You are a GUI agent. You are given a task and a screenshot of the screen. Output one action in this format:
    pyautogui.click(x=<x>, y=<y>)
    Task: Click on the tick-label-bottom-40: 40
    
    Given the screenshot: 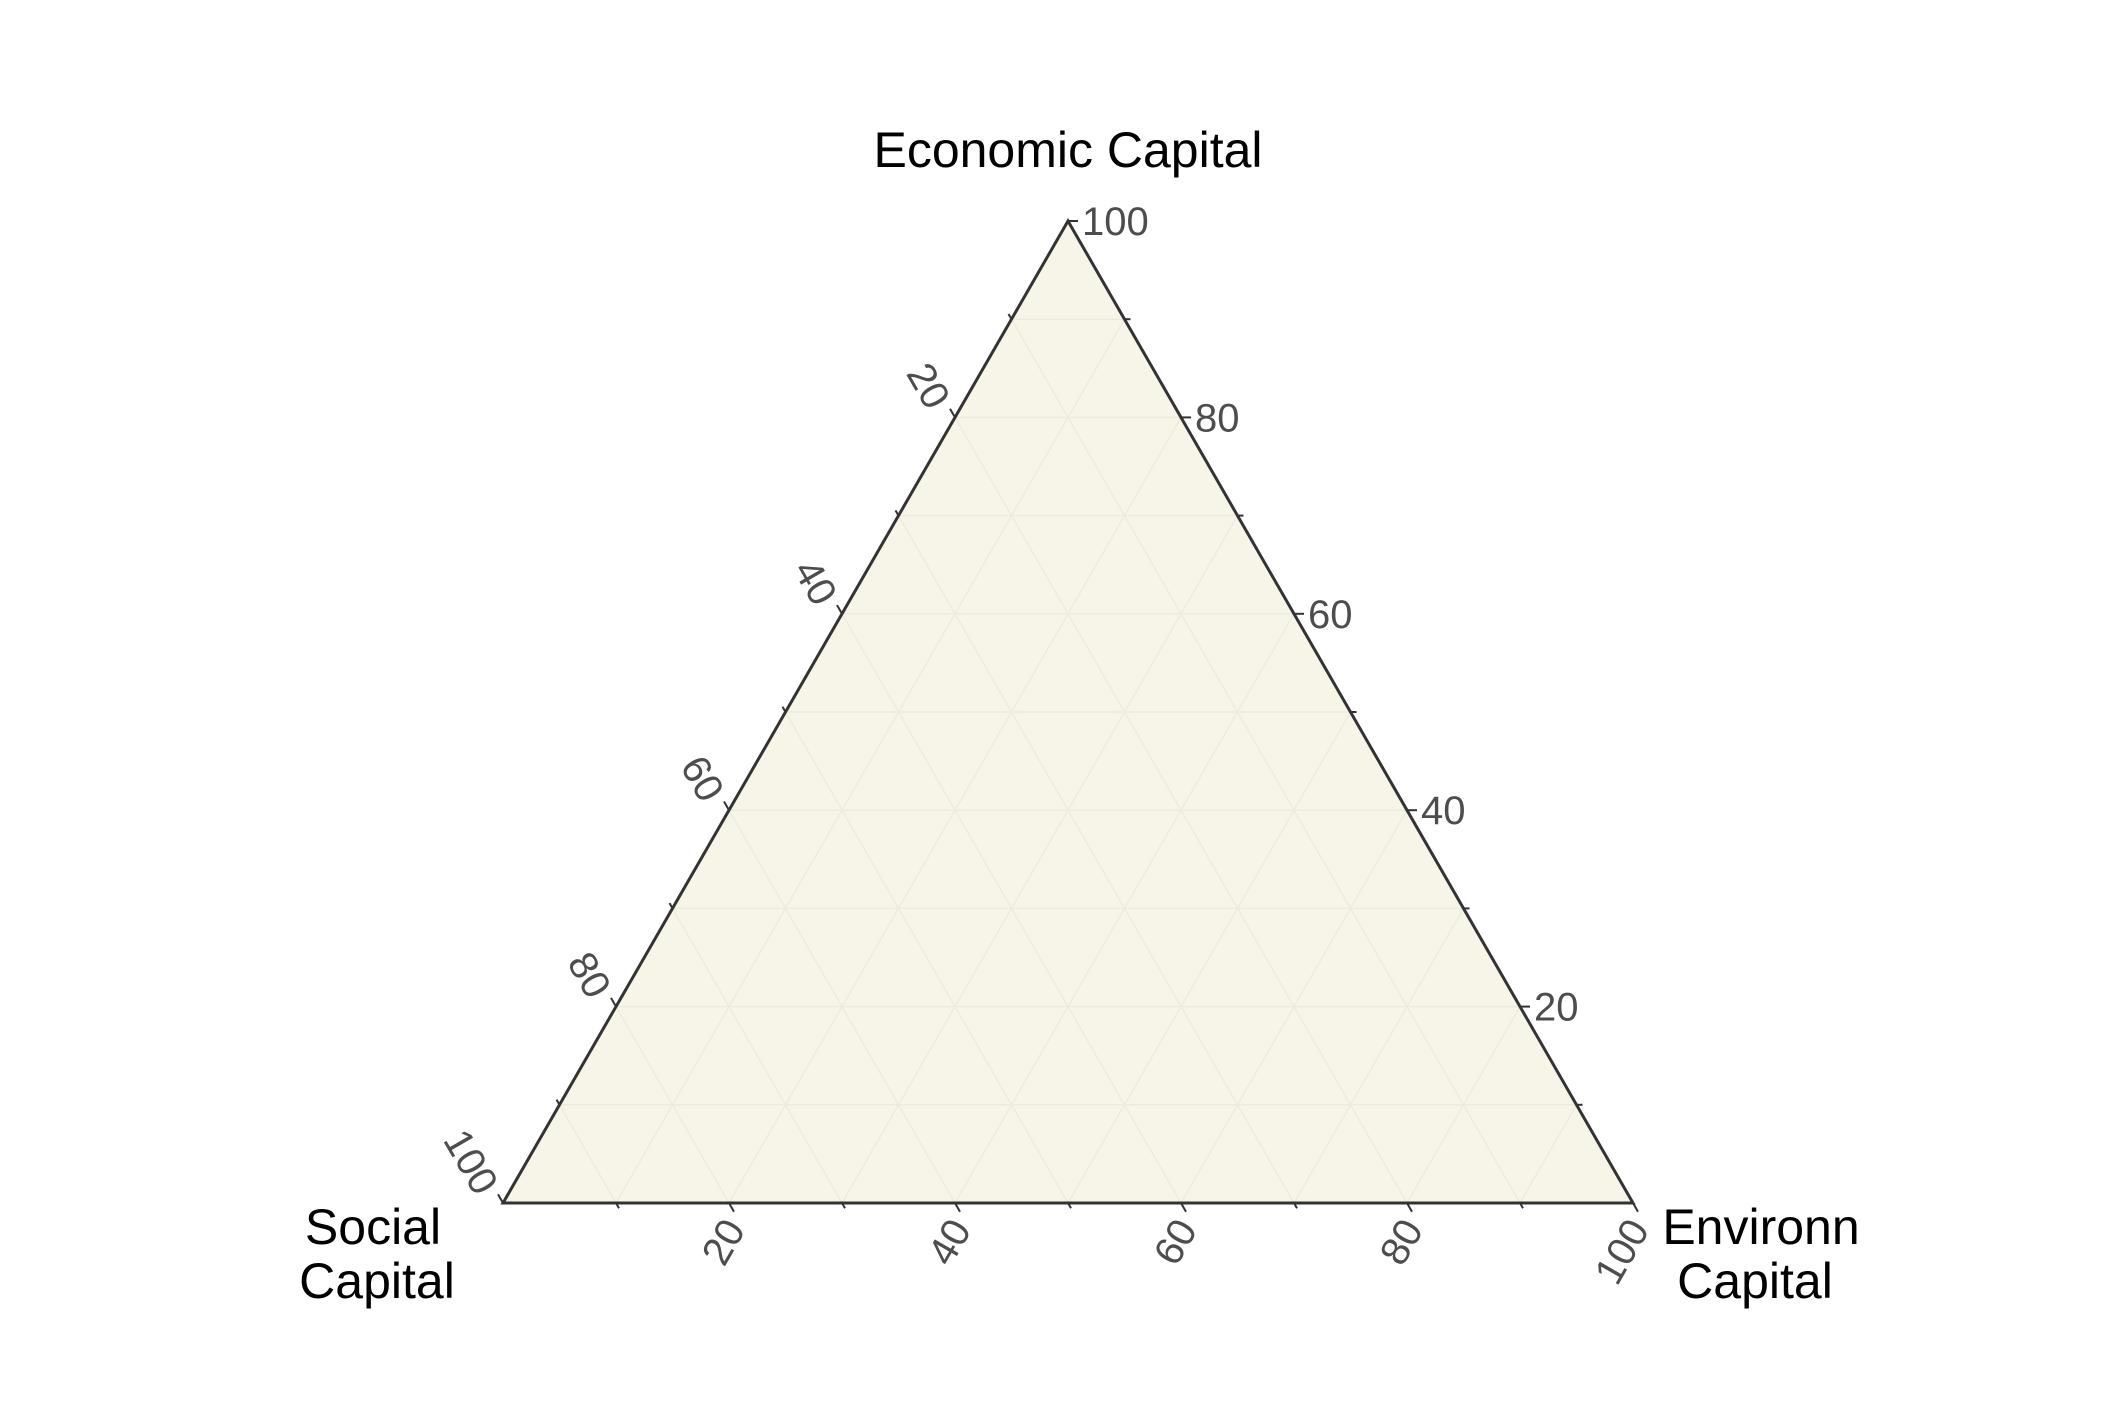 What is the action you would take?
    pyautogui.click(x=950, y=1242)
    